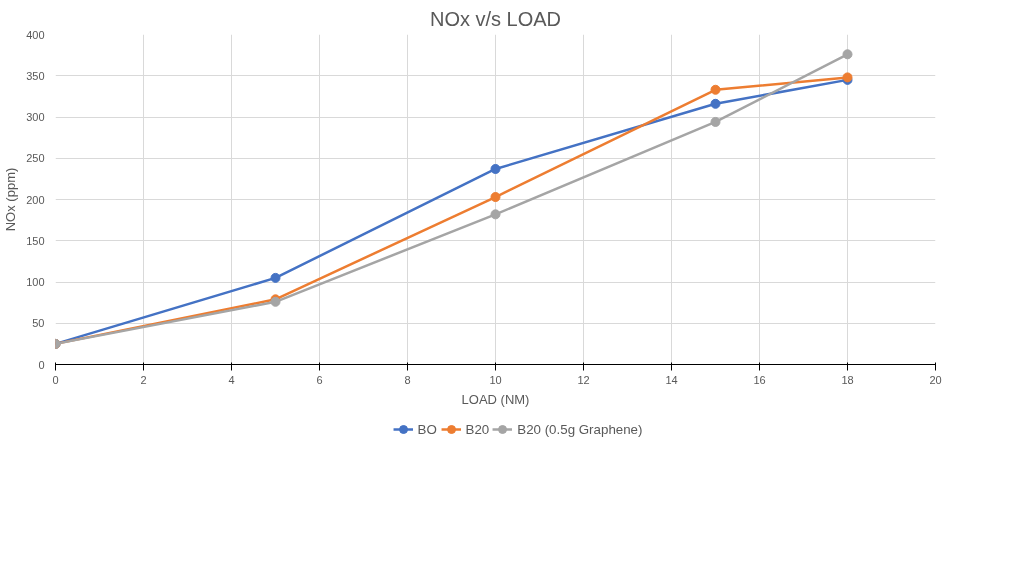 The width and height of the screenshot is (1035, 562). I want to click on x-tick-label: 4, so click(231, 379).